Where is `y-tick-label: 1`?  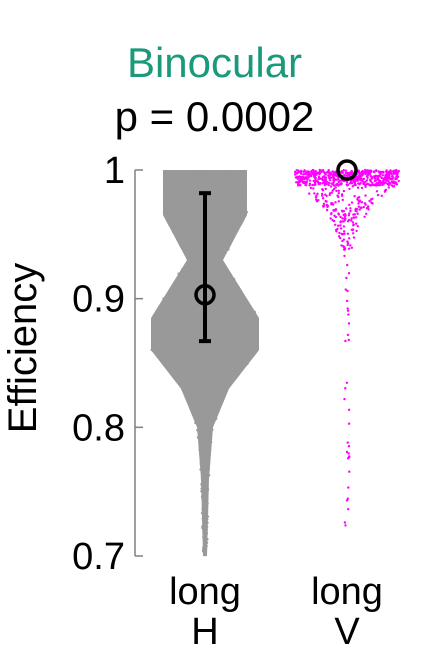
y-tick-label: 1 is located at coordinates (114, 171).